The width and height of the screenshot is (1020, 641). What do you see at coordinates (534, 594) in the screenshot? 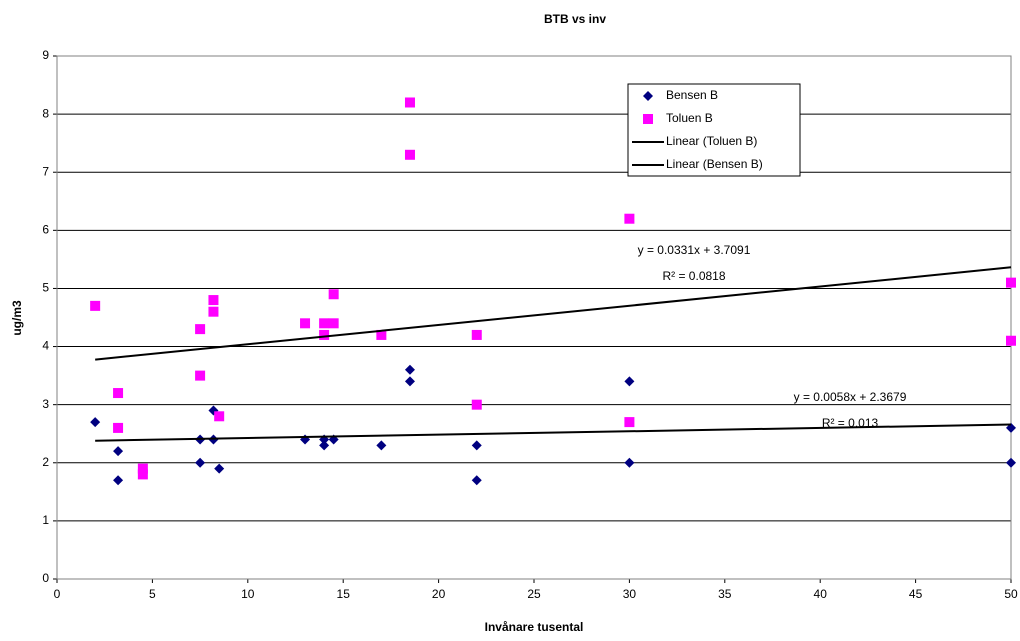
I see `x-tick-label: 25` at bounding box center [534, 594].